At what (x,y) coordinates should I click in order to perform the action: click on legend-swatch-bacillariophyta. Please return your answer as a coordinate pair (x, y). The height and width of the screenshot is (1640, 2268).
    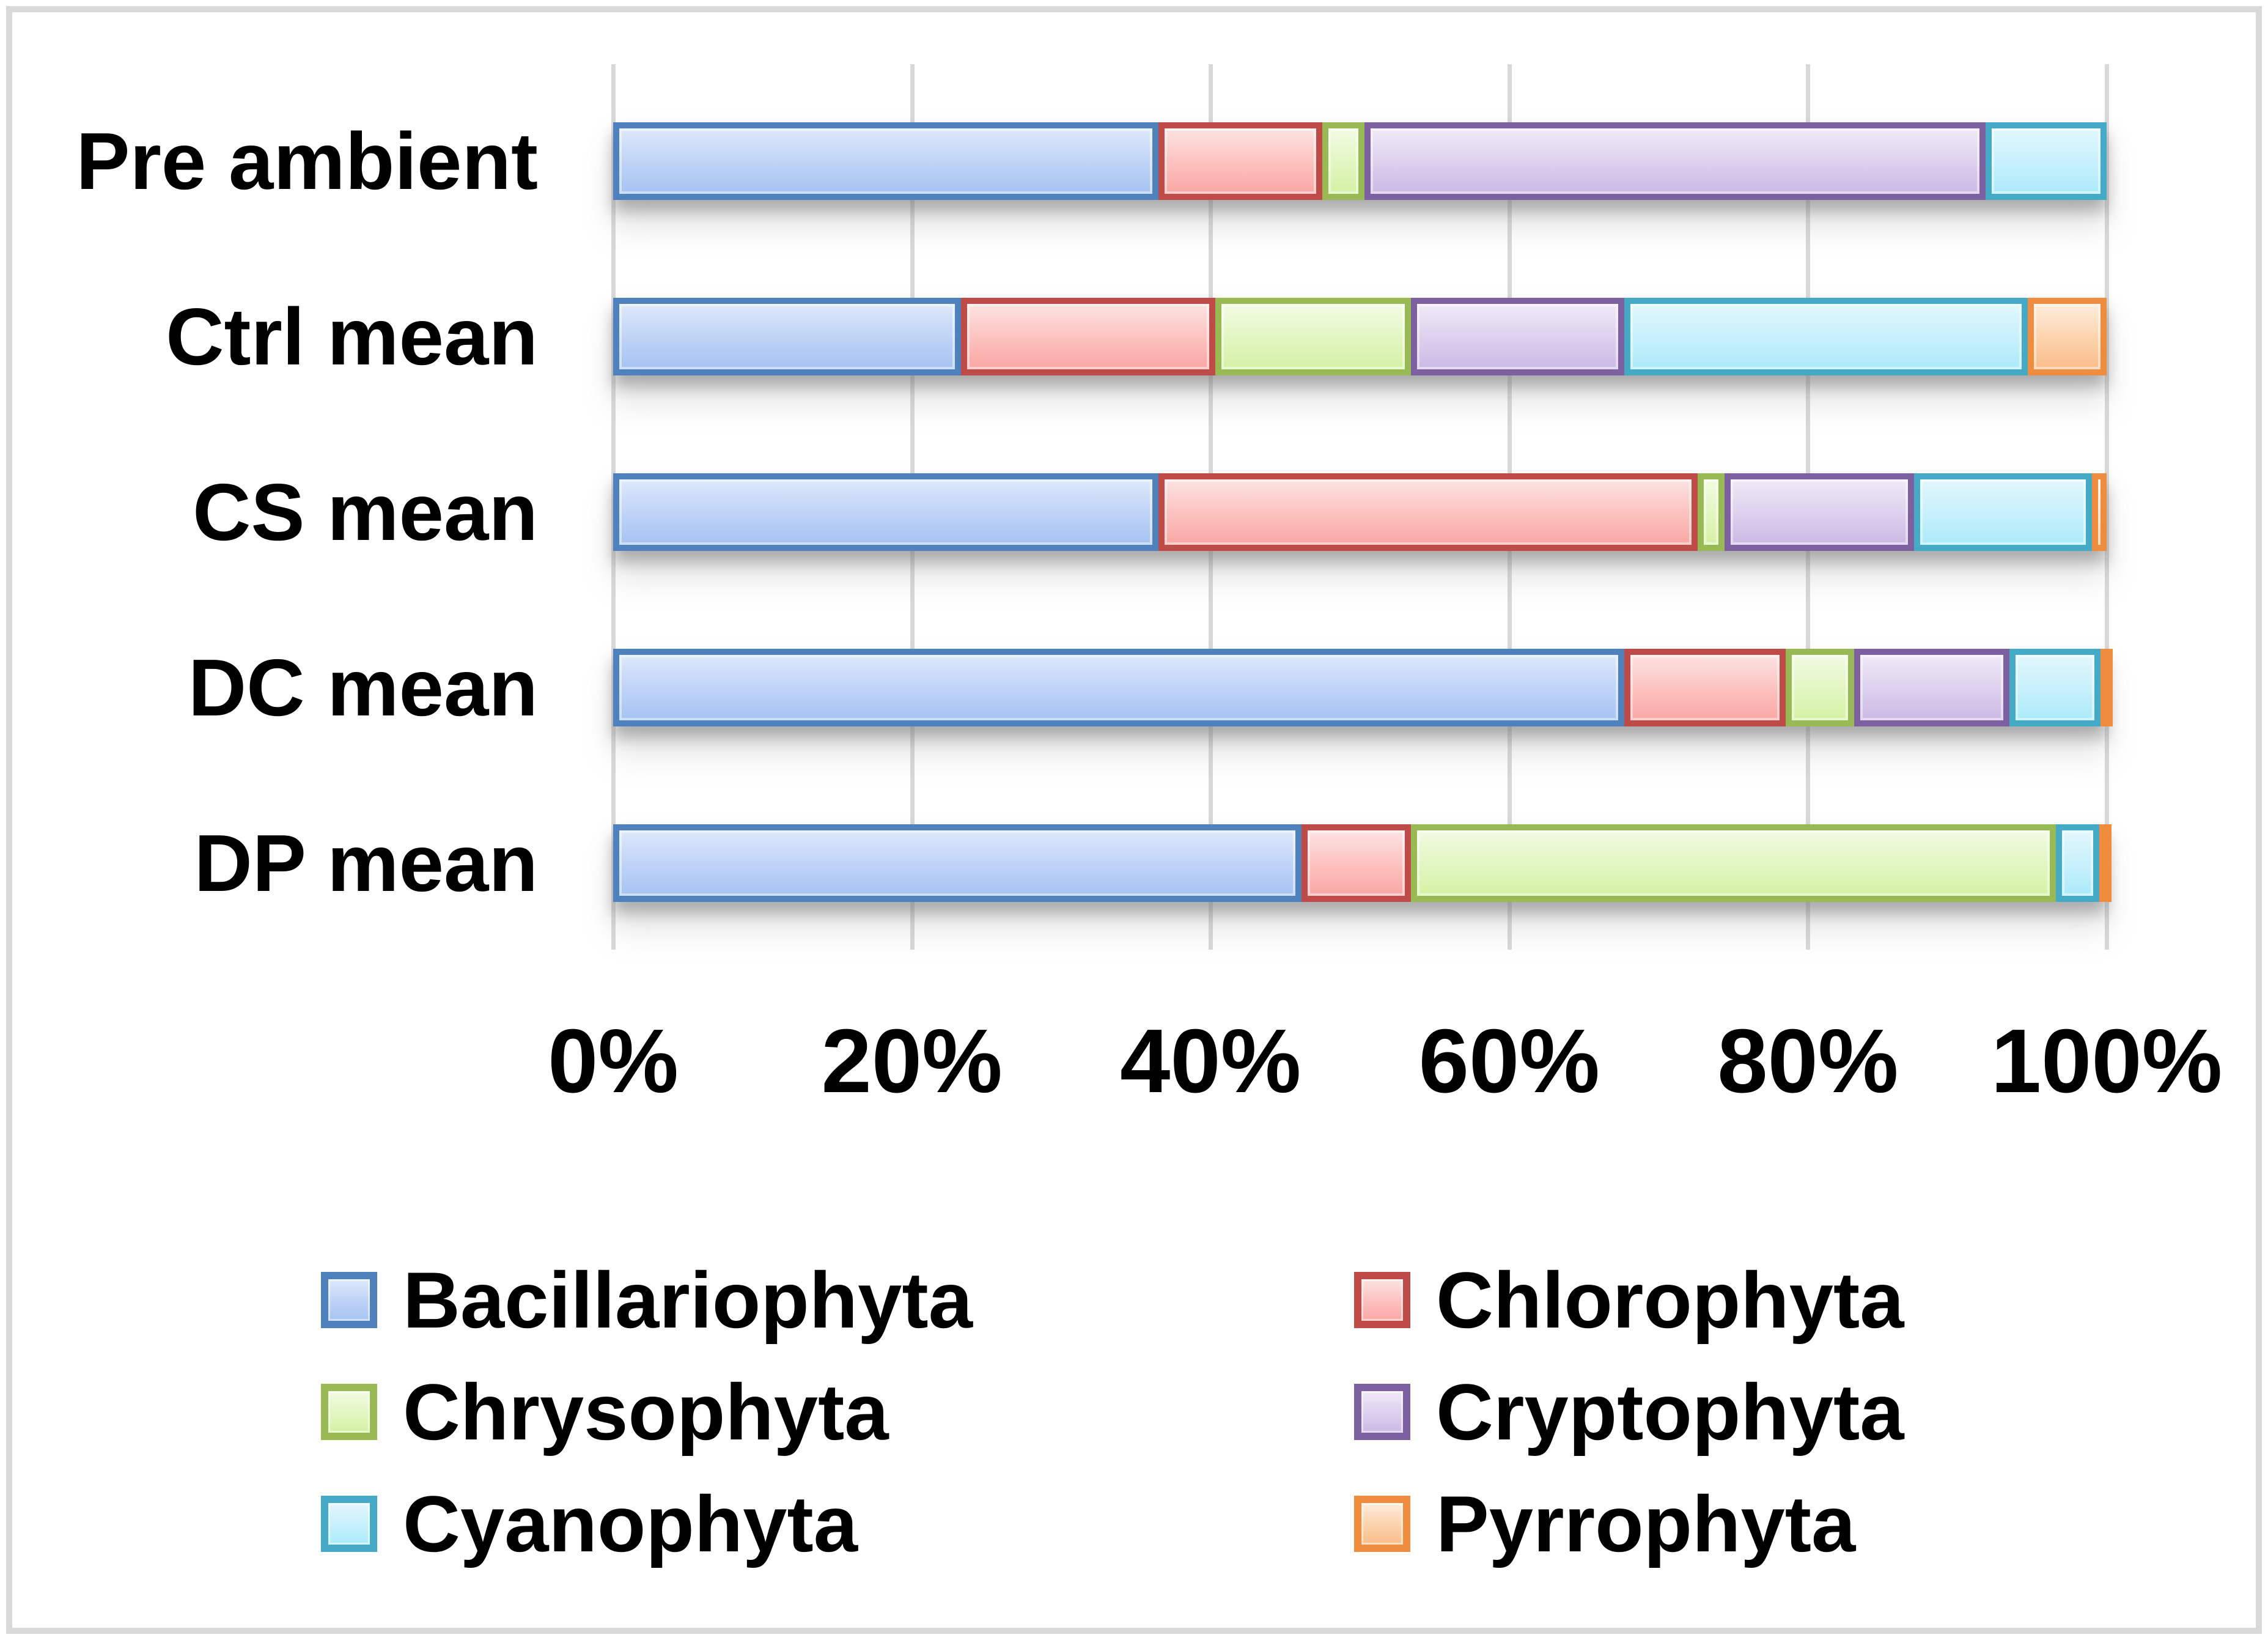
    Looking at the image, I should click on (349, 1299).